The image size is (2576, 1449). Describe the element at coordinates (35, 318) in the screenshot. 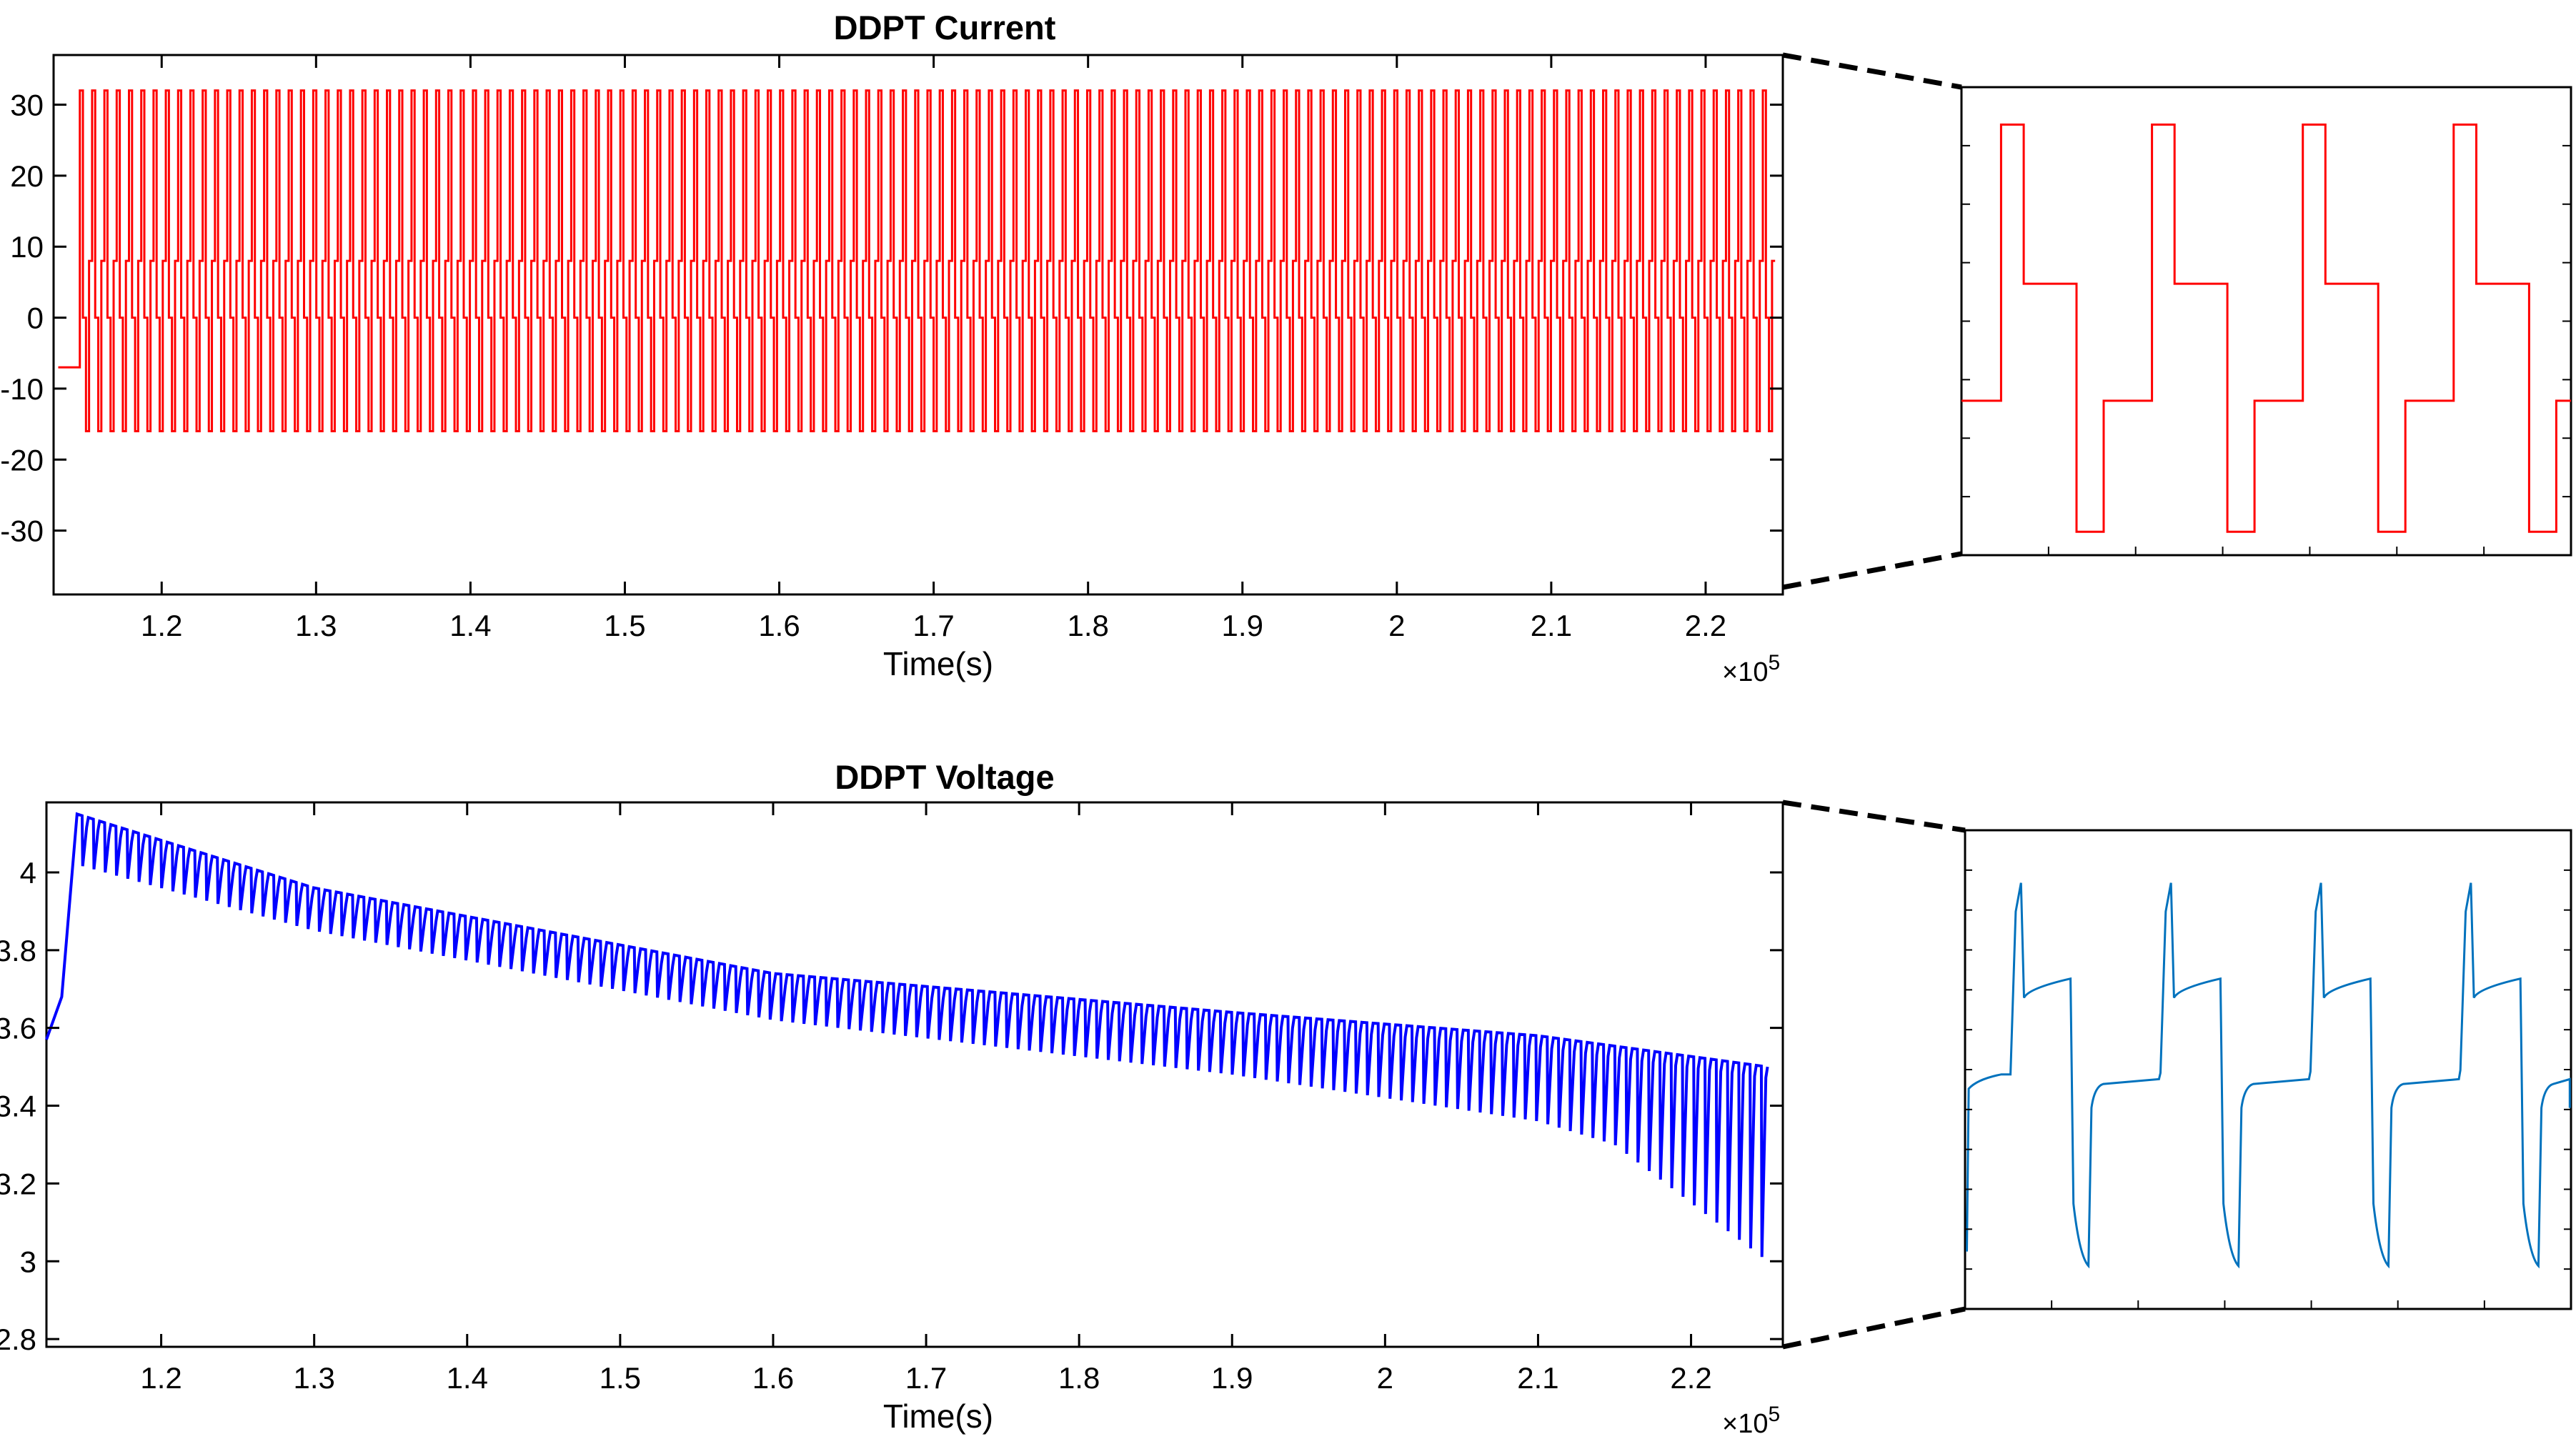

I see `y-tick-label: 0` at that location.